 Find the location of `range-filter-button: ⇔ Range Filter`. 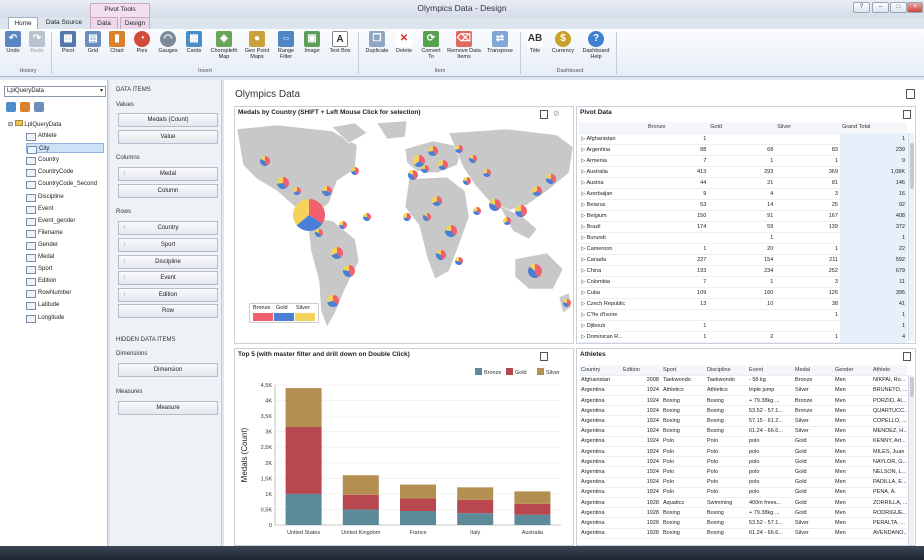

range-filter-button: ⇔ Range Filter is located at coordinates (286, 45).